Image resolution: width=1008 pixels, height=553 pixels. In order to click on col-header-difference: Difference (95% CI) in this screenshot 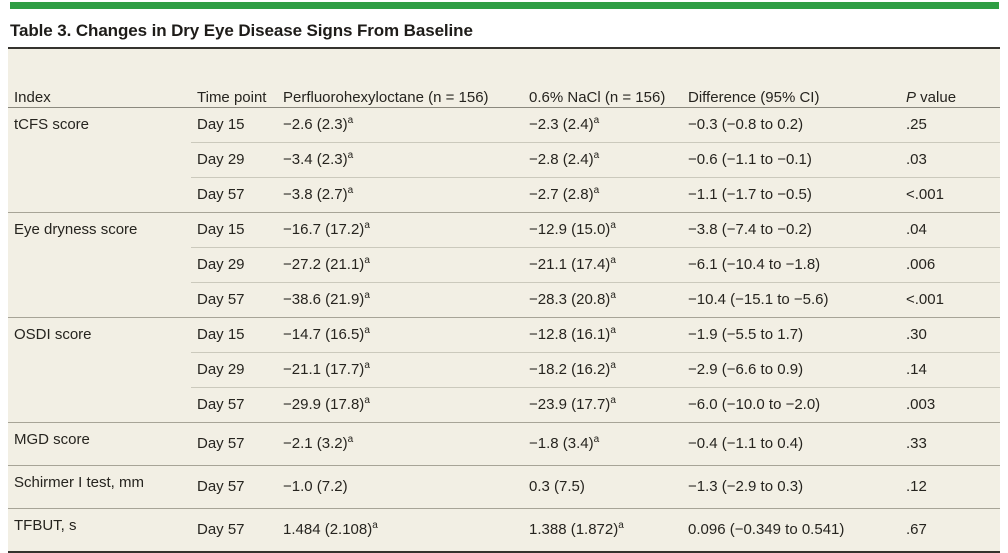, I will do `click(791, 78)`.